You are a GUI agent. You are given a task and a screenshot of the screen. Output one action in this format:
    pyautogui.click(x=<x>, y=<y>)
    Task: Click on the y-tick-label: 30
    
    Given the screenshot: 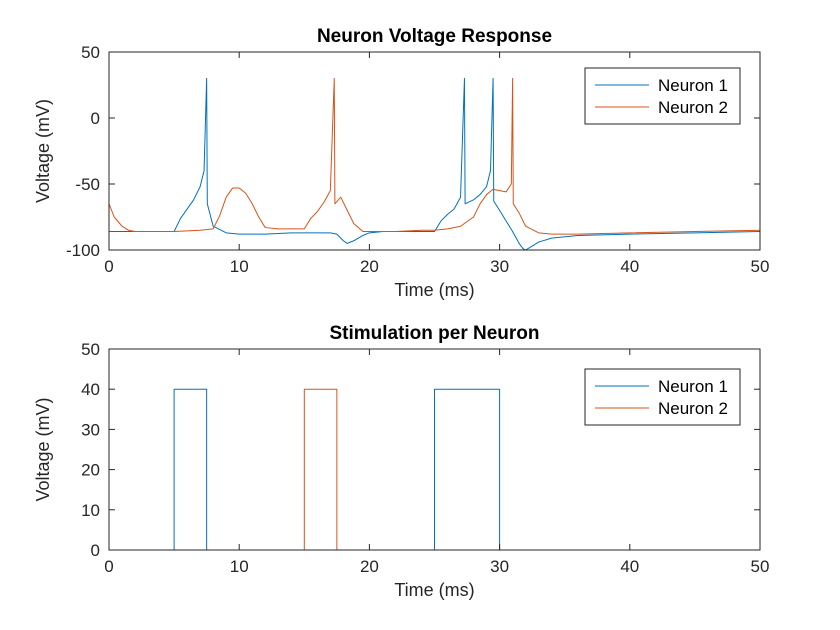 What is the action you would take?
    pyautogui.click(x=90, y=429)
    